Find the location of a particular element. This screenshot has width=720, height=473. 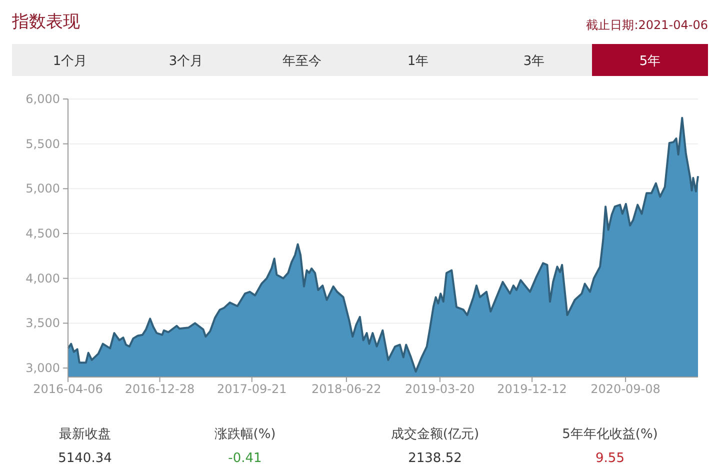

text: 成交金额(亿元) is located at coordinates (435, 434).